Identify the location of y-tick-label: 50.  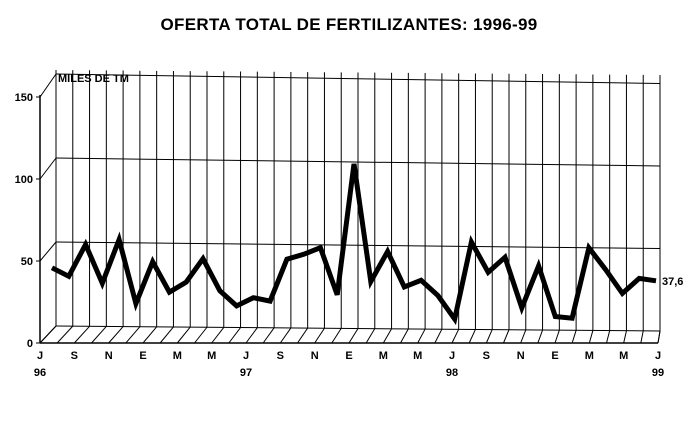
(27, 262).